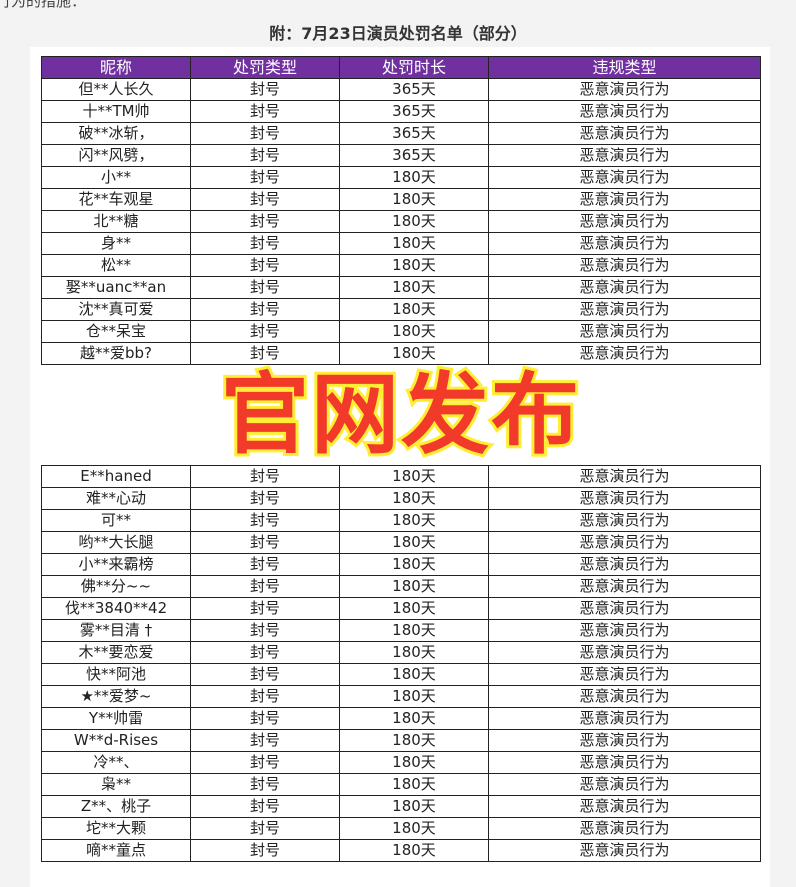 This screenshot has height=887, width=796. Describe the element at coordinates (116, 652) in the screenshot. I see `cell-nickname: 木**要恋爱` at that location.